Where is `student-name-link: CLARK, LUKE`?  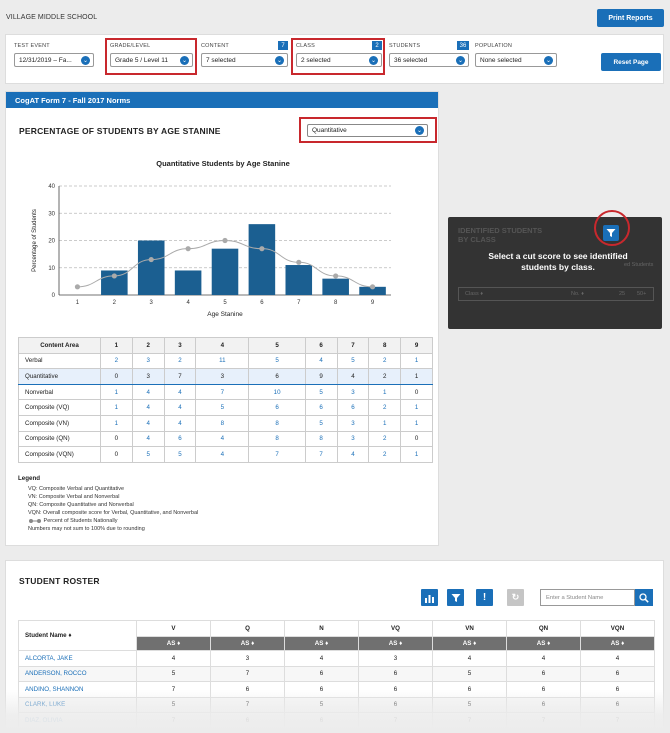 student-name-link: CLARK, LUKE is located at coordinates (77, 704).